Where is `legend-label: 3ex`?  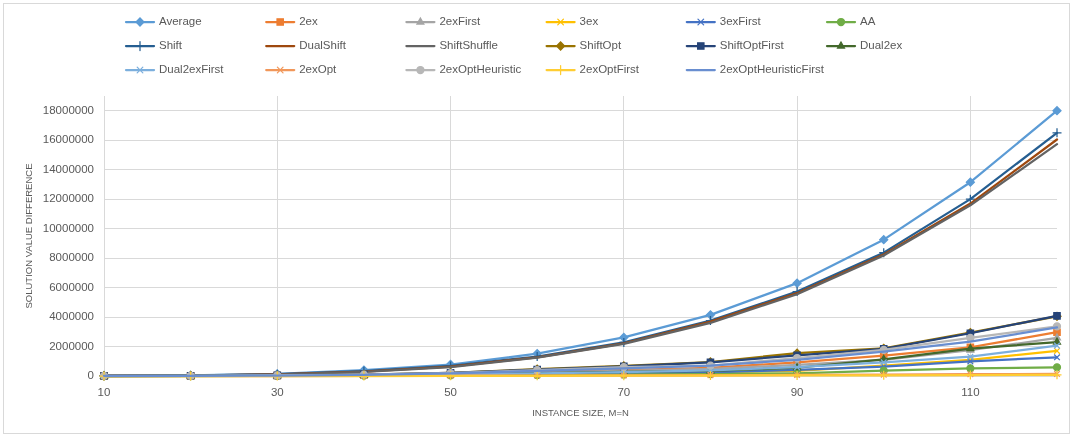
legend-label: 3ex is located at coordinates (589, 21).